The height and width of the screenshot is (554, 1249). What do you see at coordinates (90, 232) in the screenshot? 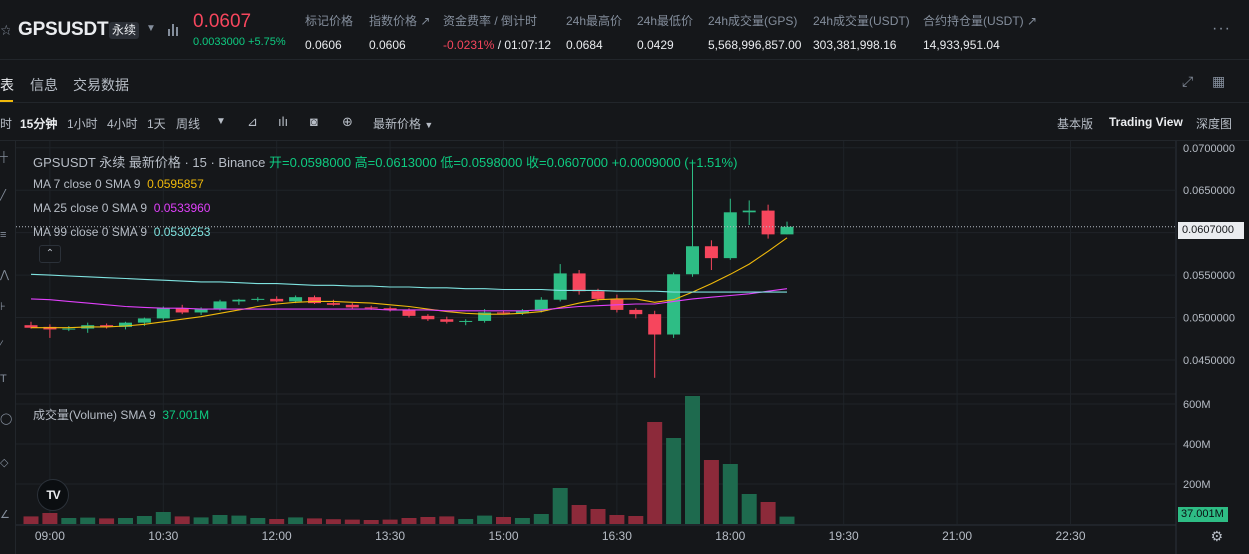
I see `ma-label: MA 99 close 0 SMA 9` at bounding box center [90, 232].